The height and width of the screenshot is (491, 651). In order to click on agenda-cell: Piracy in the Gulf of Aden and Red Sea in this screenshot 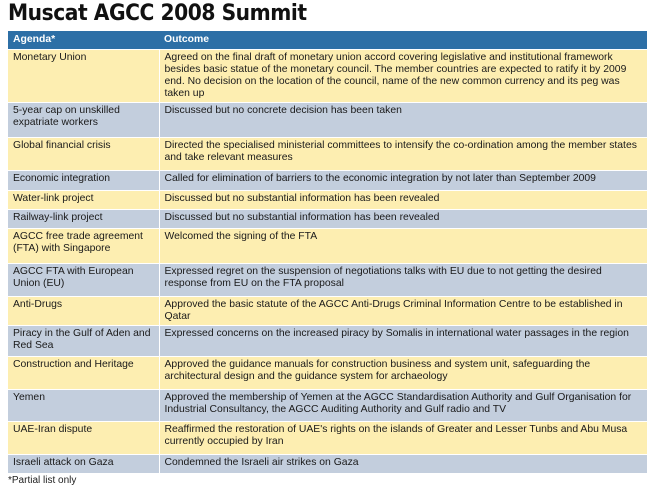, I will do `click(84, 341)`.